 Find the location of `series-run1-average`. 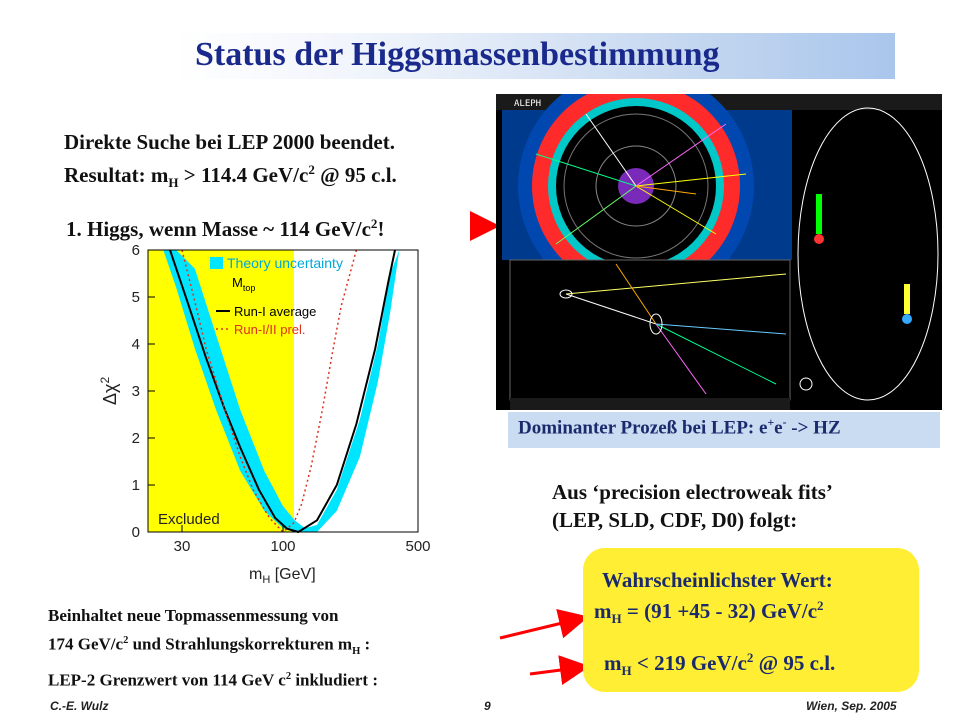

series-run1-average is located at coordinates (282, 391).